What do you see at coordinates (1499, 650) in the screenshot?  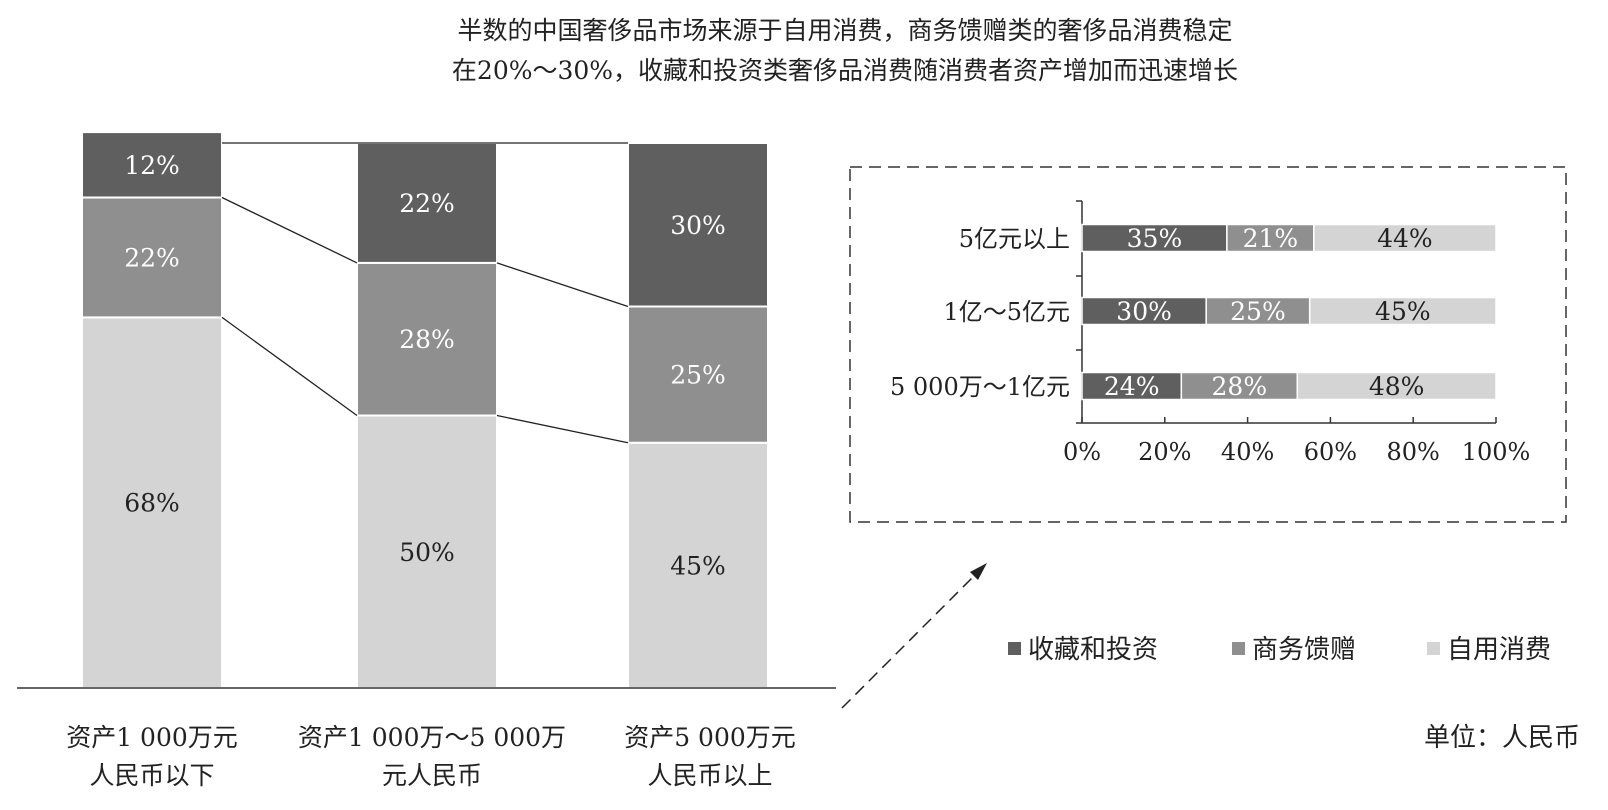 I see `legend-item-label: 自用消费` at bounding box center [1499, 650].